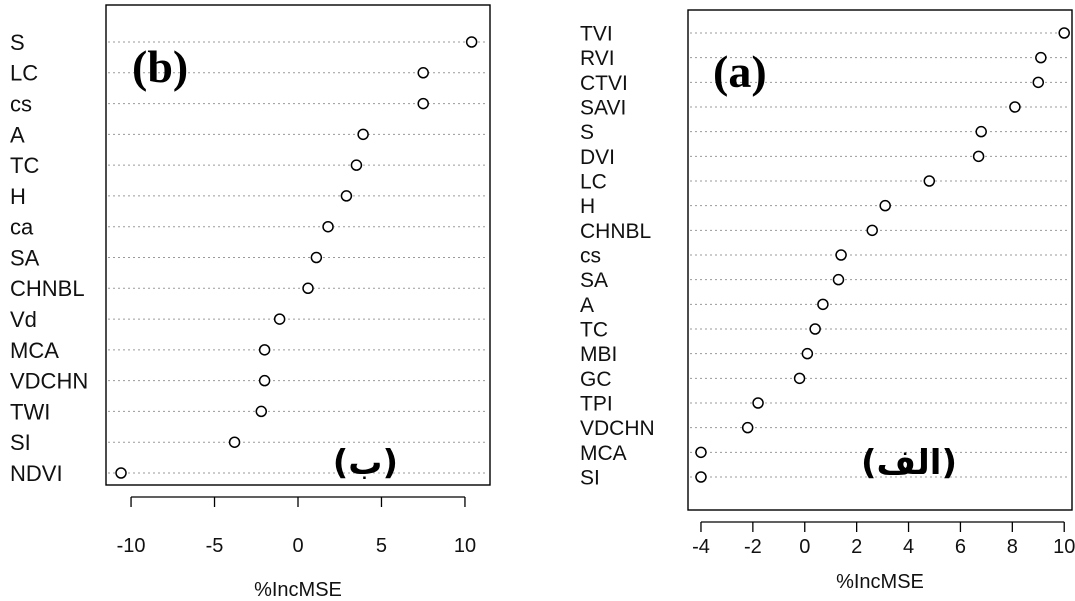 This screenshot has height=601, width=1075. Describe the element at coordinates (604, 83) in the screenshot. I see `category-label: CTVI` at that location.